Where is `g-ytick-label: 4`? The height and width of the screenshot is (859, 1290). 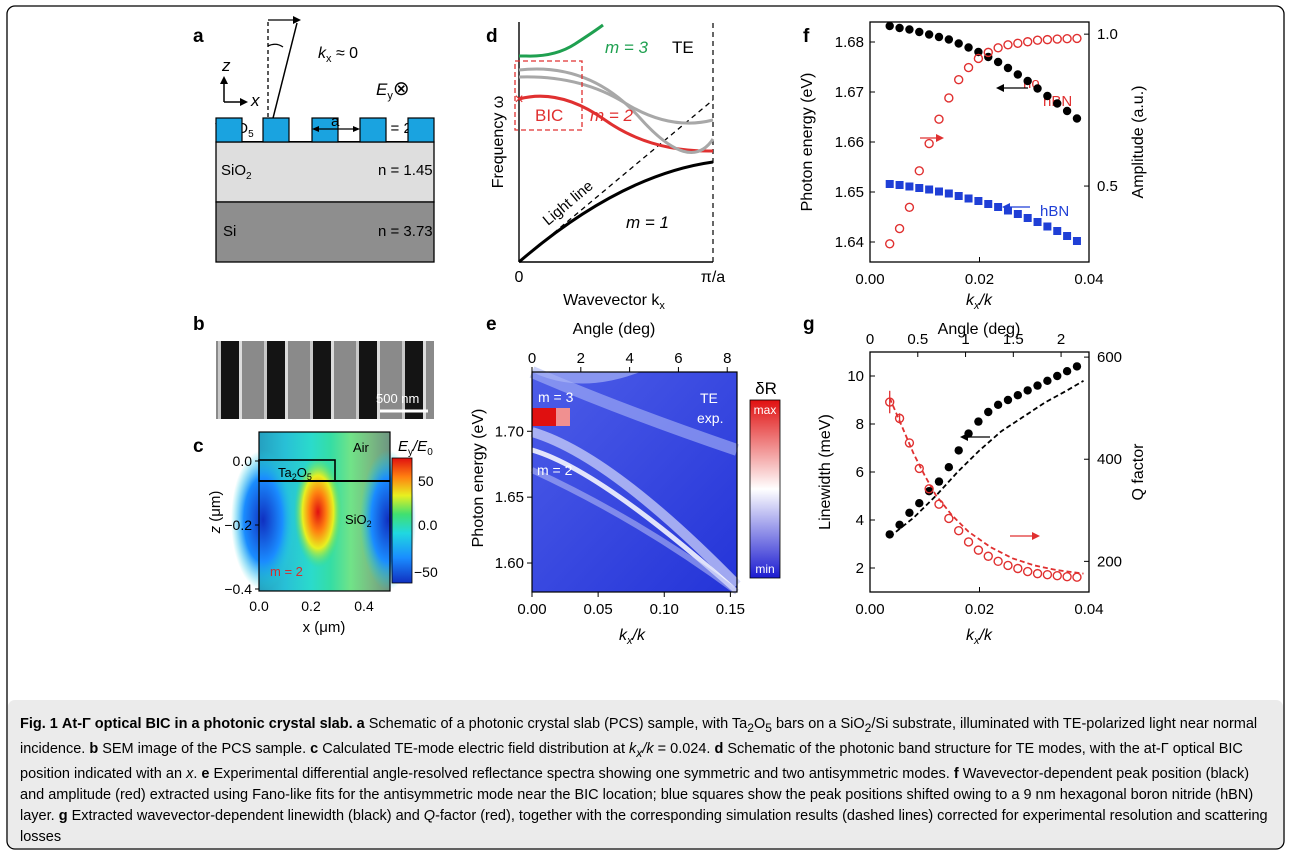 g-ytick-label: 4 is located at coordinates (860, 520).